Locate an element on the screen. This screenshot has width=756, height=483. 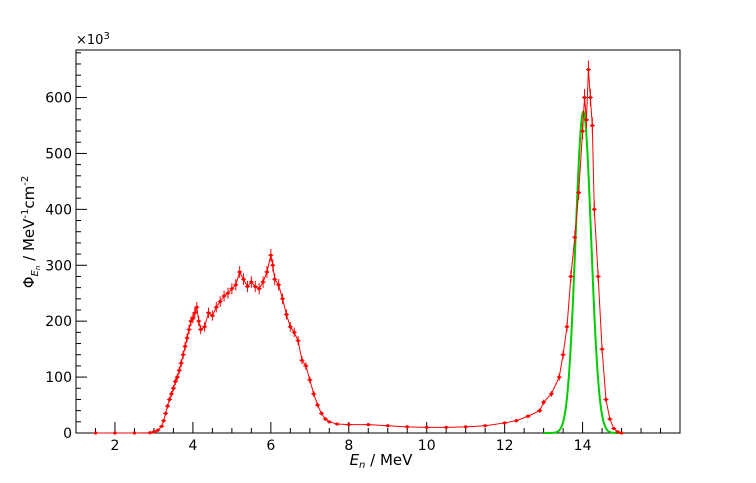
x-tick-label: 4 is located at coordinates (192, 446).